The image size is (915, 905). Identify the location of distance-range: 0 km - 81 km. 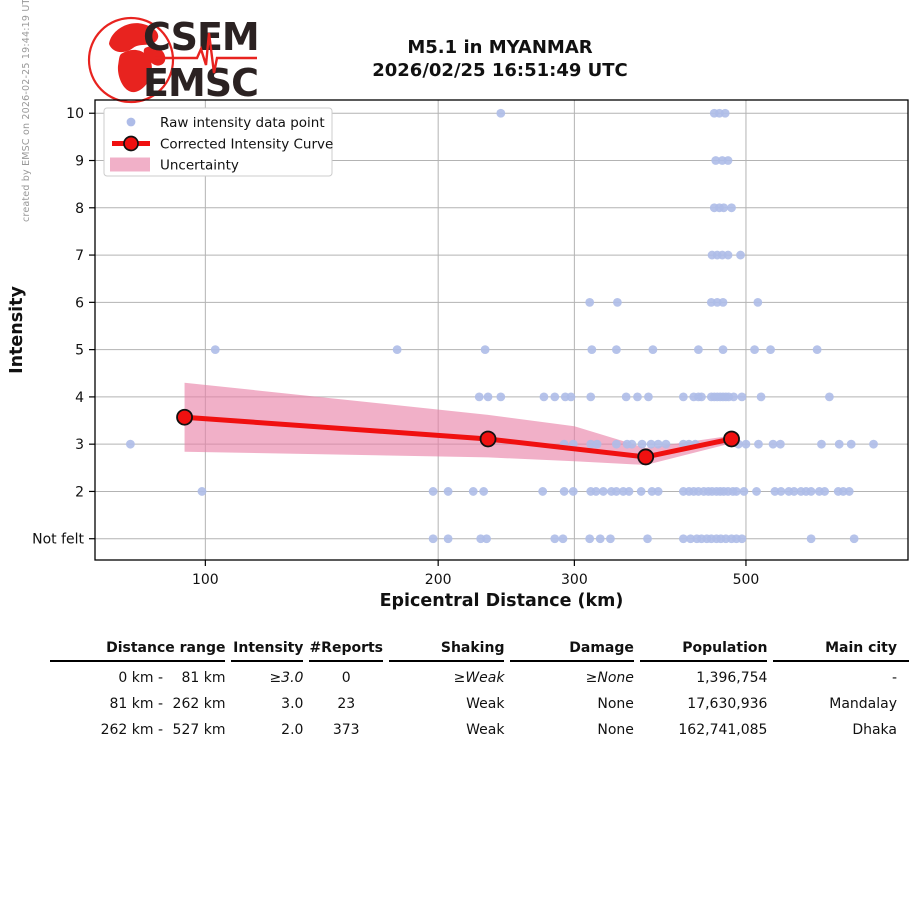
(172, 678).